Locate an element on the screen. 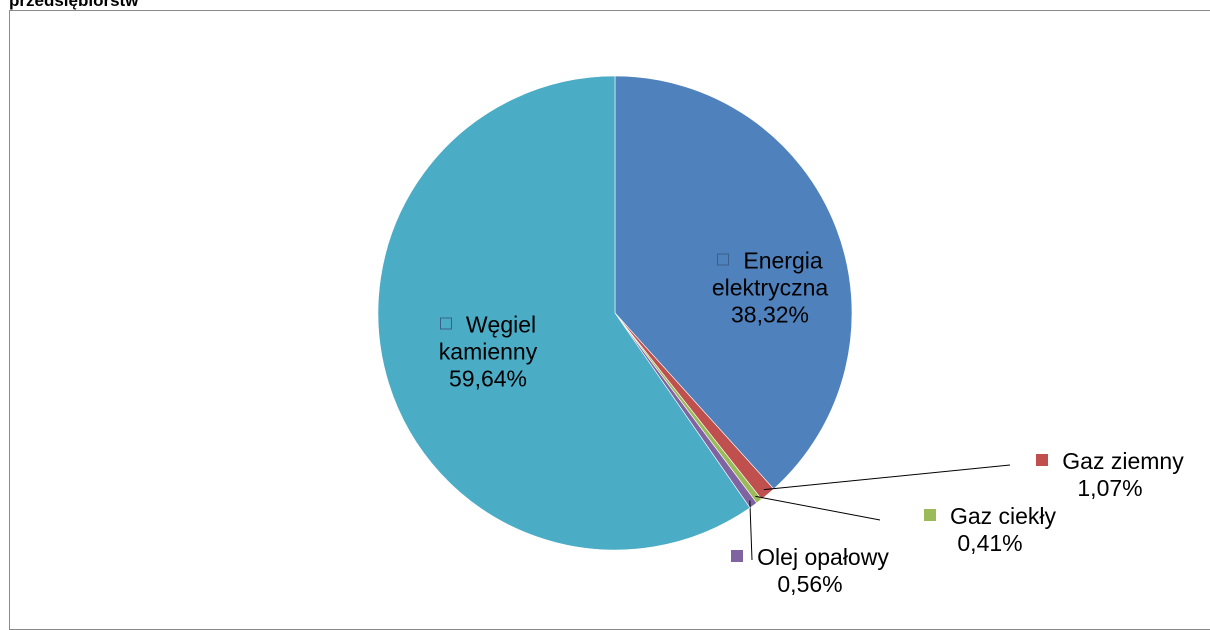  category-label: Gaz ziemny is located at coordinates (1123, 461).